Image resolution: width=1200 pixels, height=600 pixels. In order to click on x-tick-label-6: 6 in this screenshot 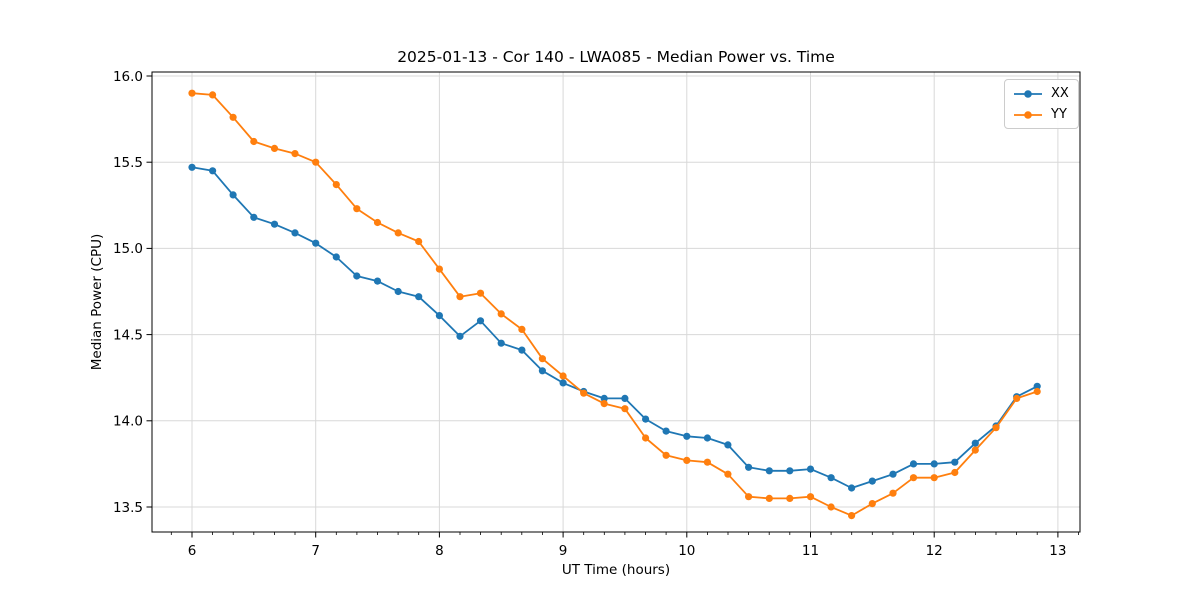, I will do `click(192, 551)`.